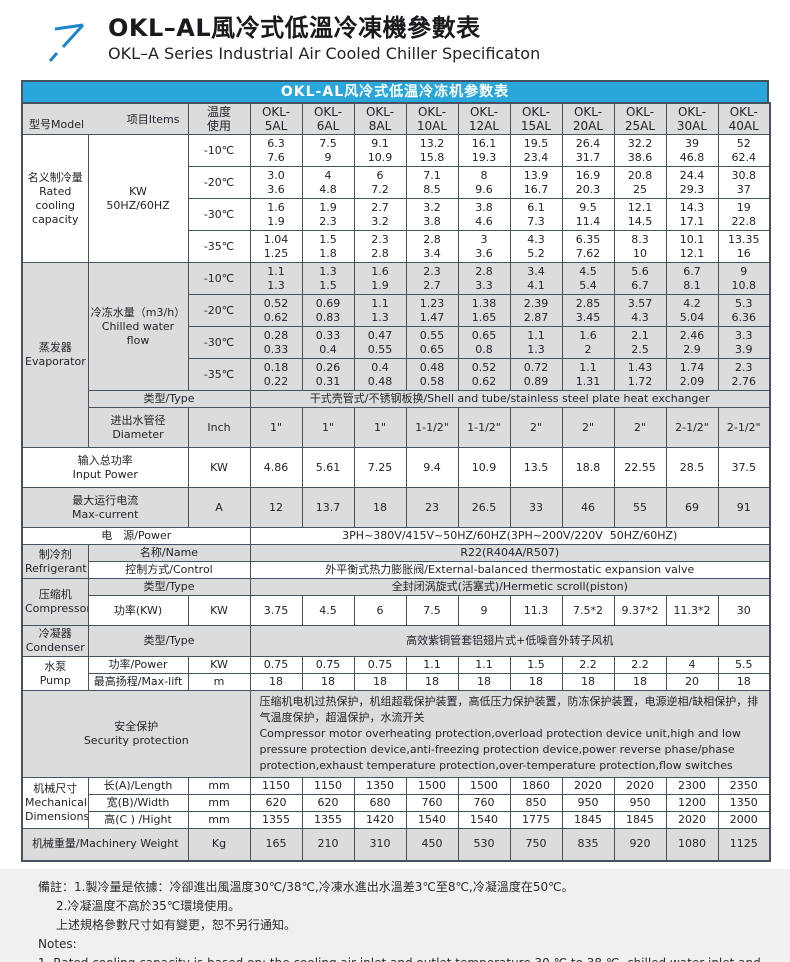  I want to click on unit-label: Inch, so click(219, 427).